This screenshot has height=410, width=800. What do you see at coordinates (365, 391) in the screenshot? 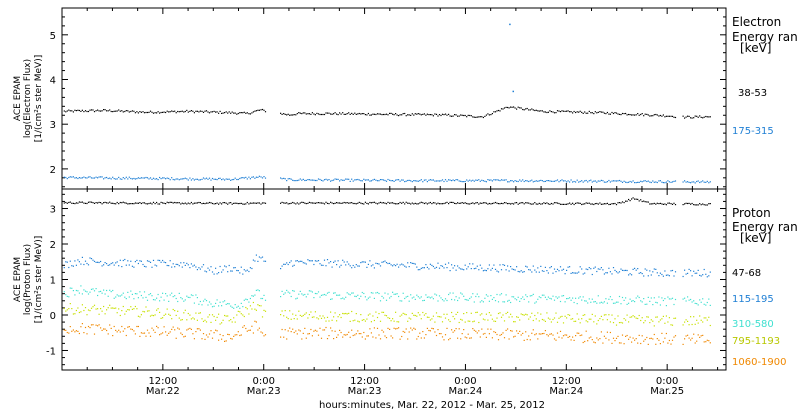
I see `x-tick-label: Mar.23` at bounding box center [365, 391].